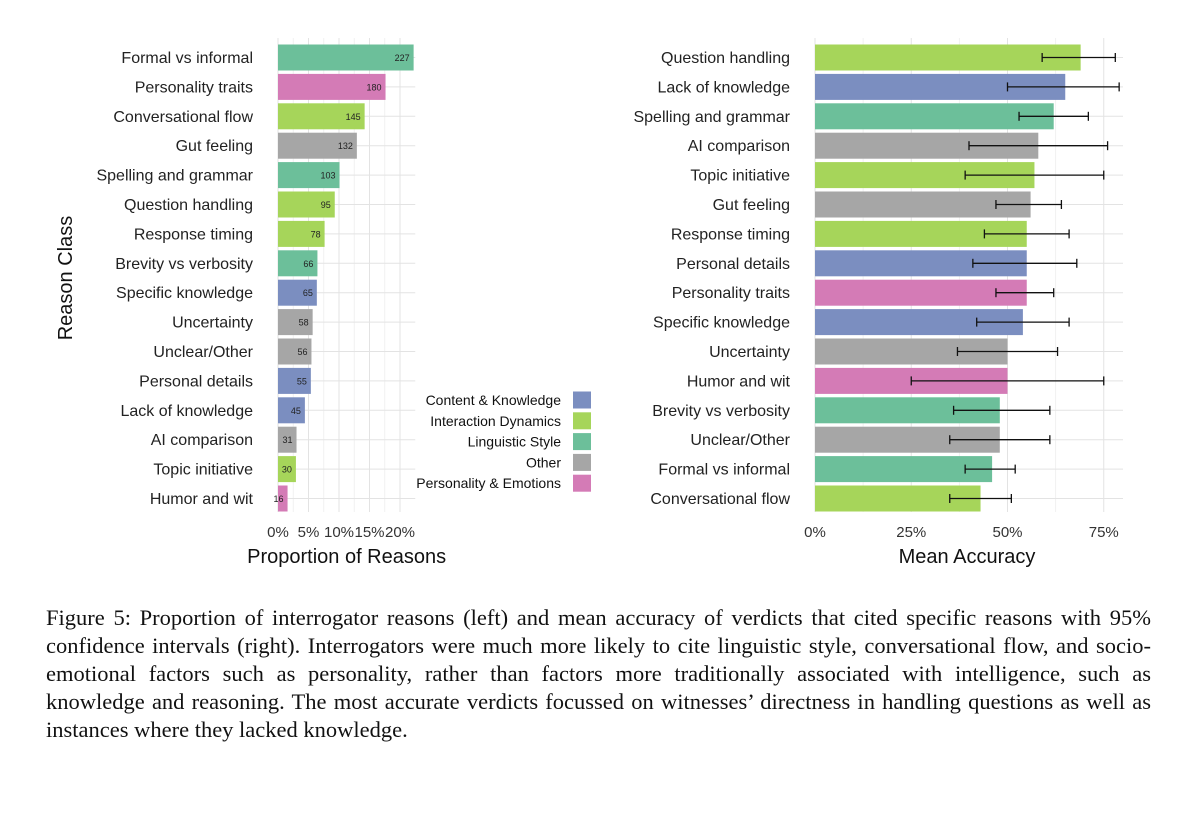 The image size is (1200, 815). Describe the element at coordinates (739, 146) in the screenshot. I see `right-category-label: AI comparison` at that location.